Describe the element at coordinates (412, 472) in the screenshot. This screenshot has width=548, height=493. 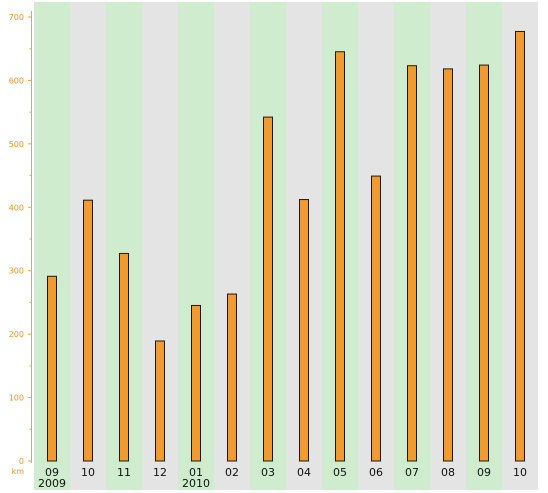
I see `x-tick-label: 07` at that location.